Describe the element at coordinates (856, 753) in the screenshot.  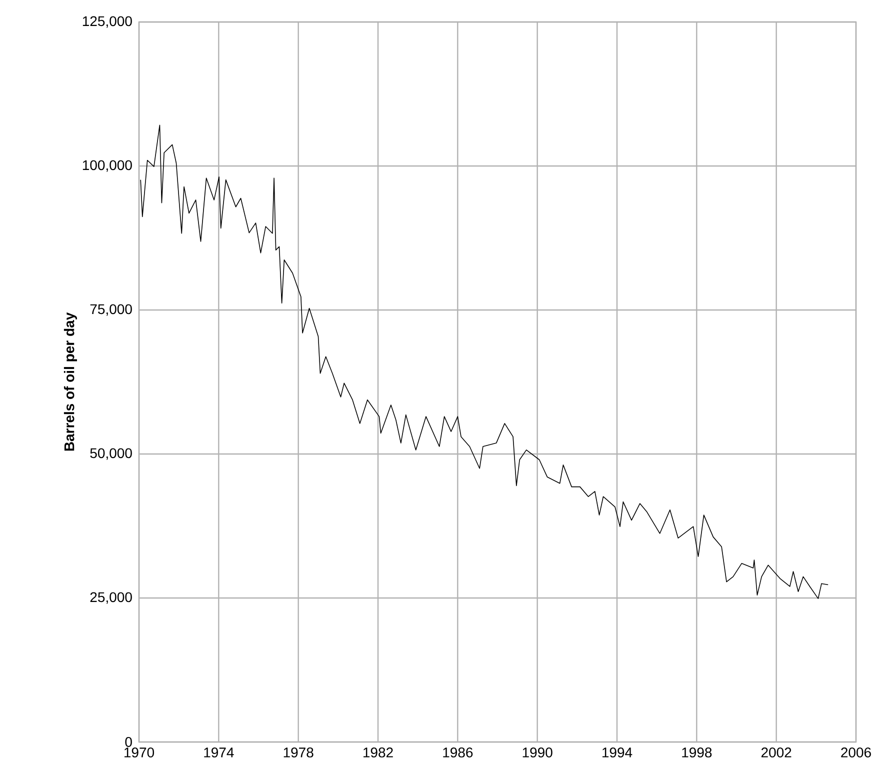
I see `x-tick-label: 2006` at that location.